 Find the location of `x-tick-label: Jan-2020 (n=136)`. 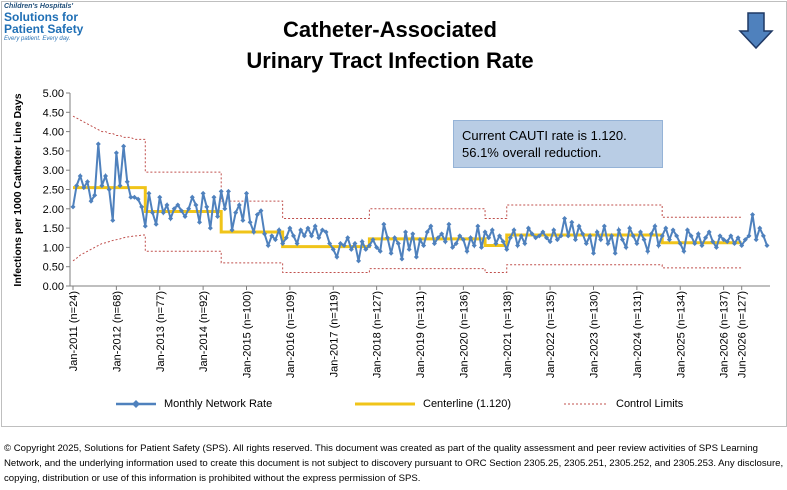

x-tick-label: Jan-2020 (n=136) is located at coordinates (464, 334).